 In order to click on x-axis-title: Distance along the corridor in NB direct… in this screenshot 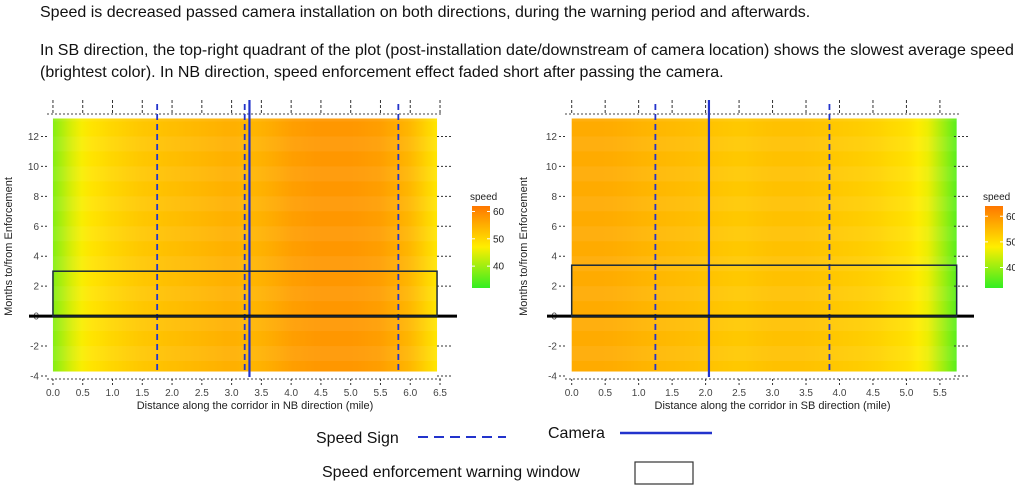, I will do `click(255, 406)`.